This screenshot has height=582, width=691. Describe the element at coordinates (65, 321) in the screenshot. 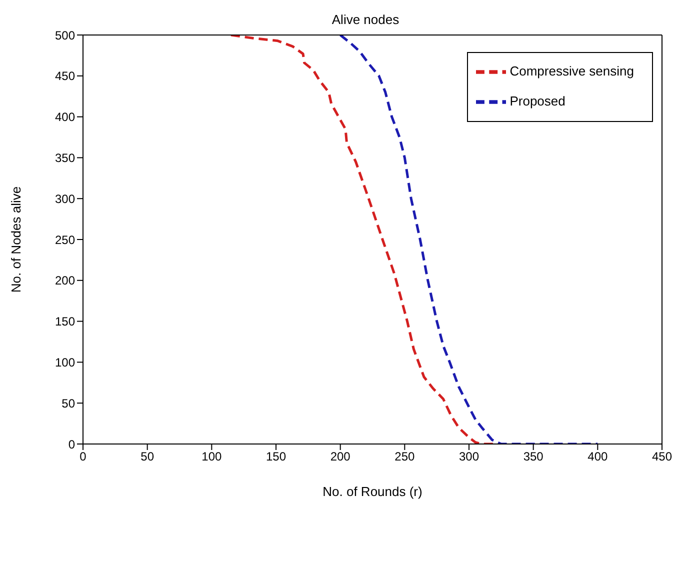

I see `y-tick-label: 150` at that location.